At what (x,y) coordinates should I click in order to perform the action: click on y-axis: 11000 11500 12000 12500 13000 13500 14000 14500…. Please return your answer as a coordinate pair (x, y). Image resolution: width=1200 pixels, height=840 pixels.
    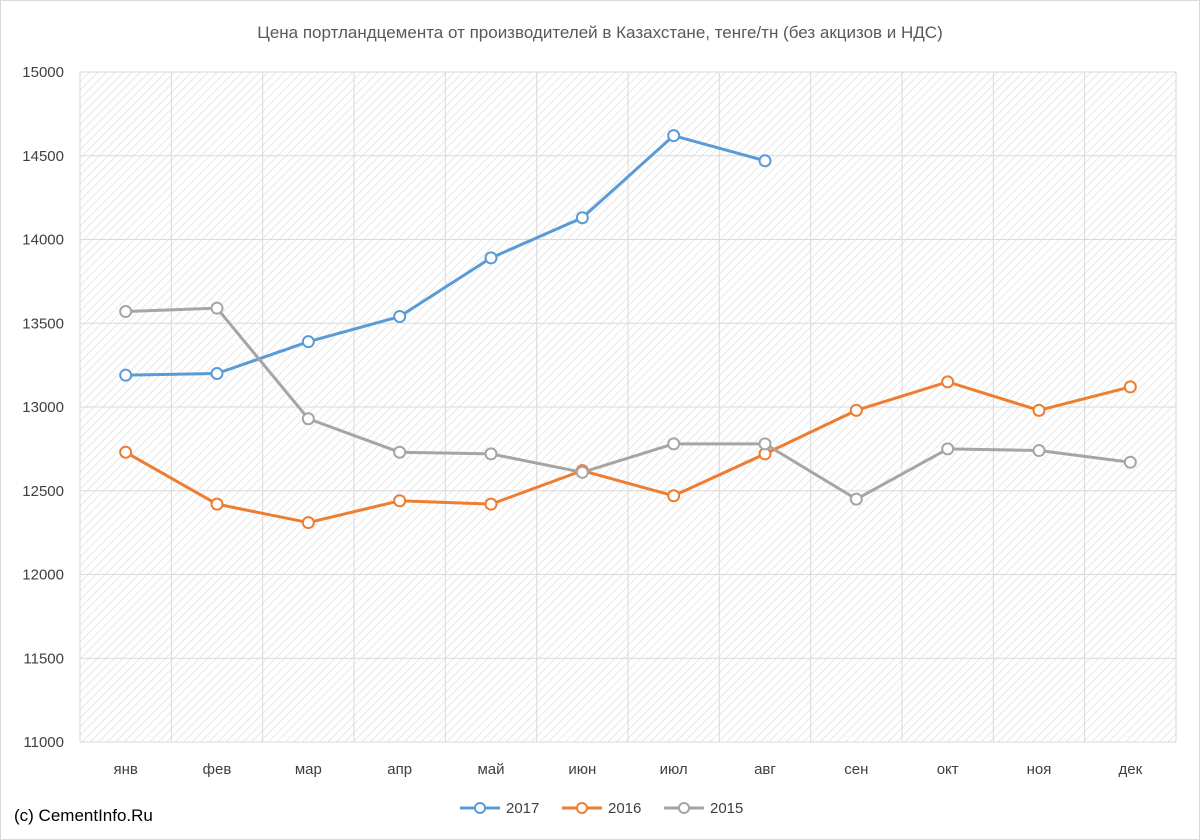
    Looking at the image, I should click on (43, 407).